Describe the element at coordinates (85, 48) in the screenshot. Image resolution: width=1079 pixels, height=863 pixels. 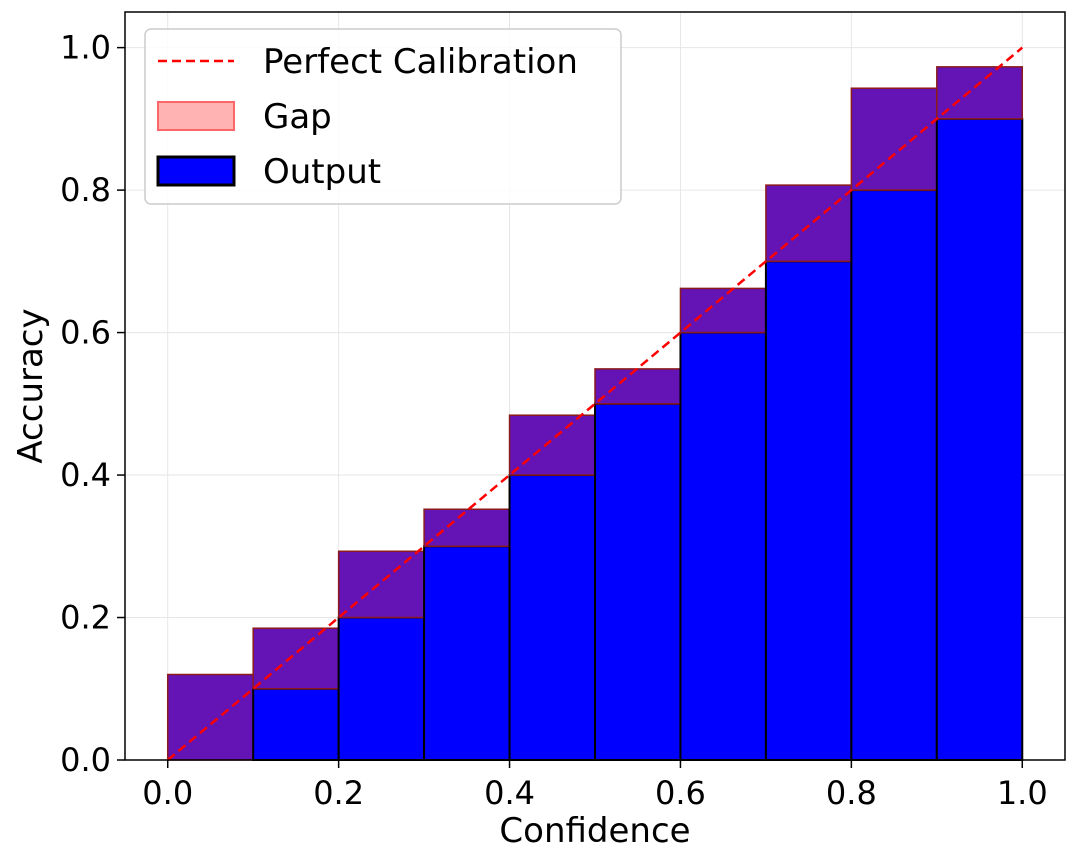
I see `y-tick-label: 1.0` at that location.